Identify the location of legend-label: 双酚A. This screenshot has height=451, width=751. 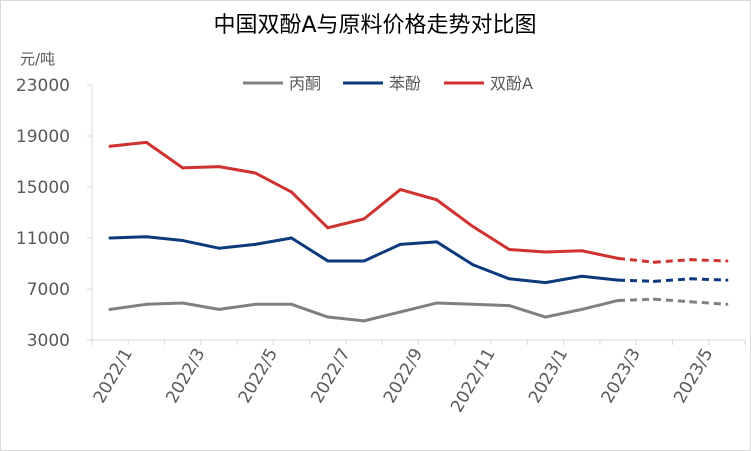
(511, 83).